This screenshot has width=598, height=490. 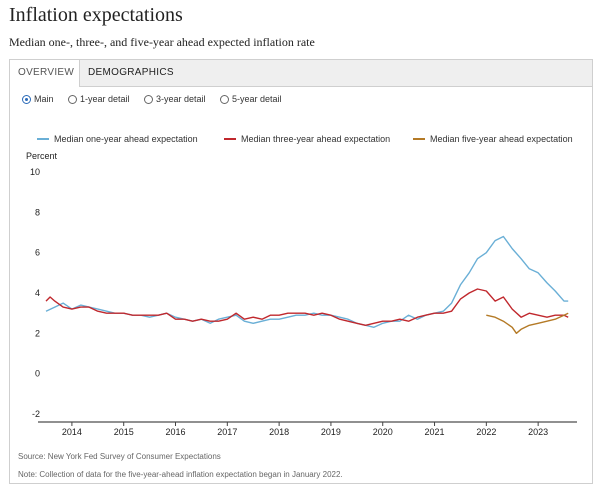 I want to click on radio-label: Main, so click(x=44, y=99).